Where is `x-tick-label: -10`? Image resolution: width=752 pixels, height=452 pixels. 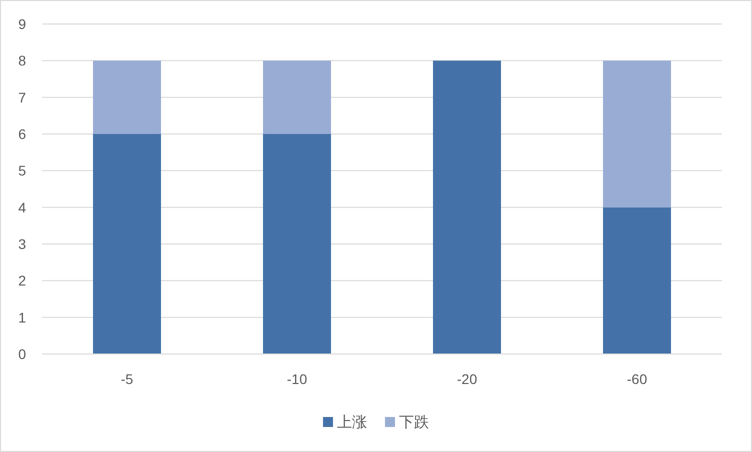 x-tick-label: -10 is located at coordinates (297, 379).